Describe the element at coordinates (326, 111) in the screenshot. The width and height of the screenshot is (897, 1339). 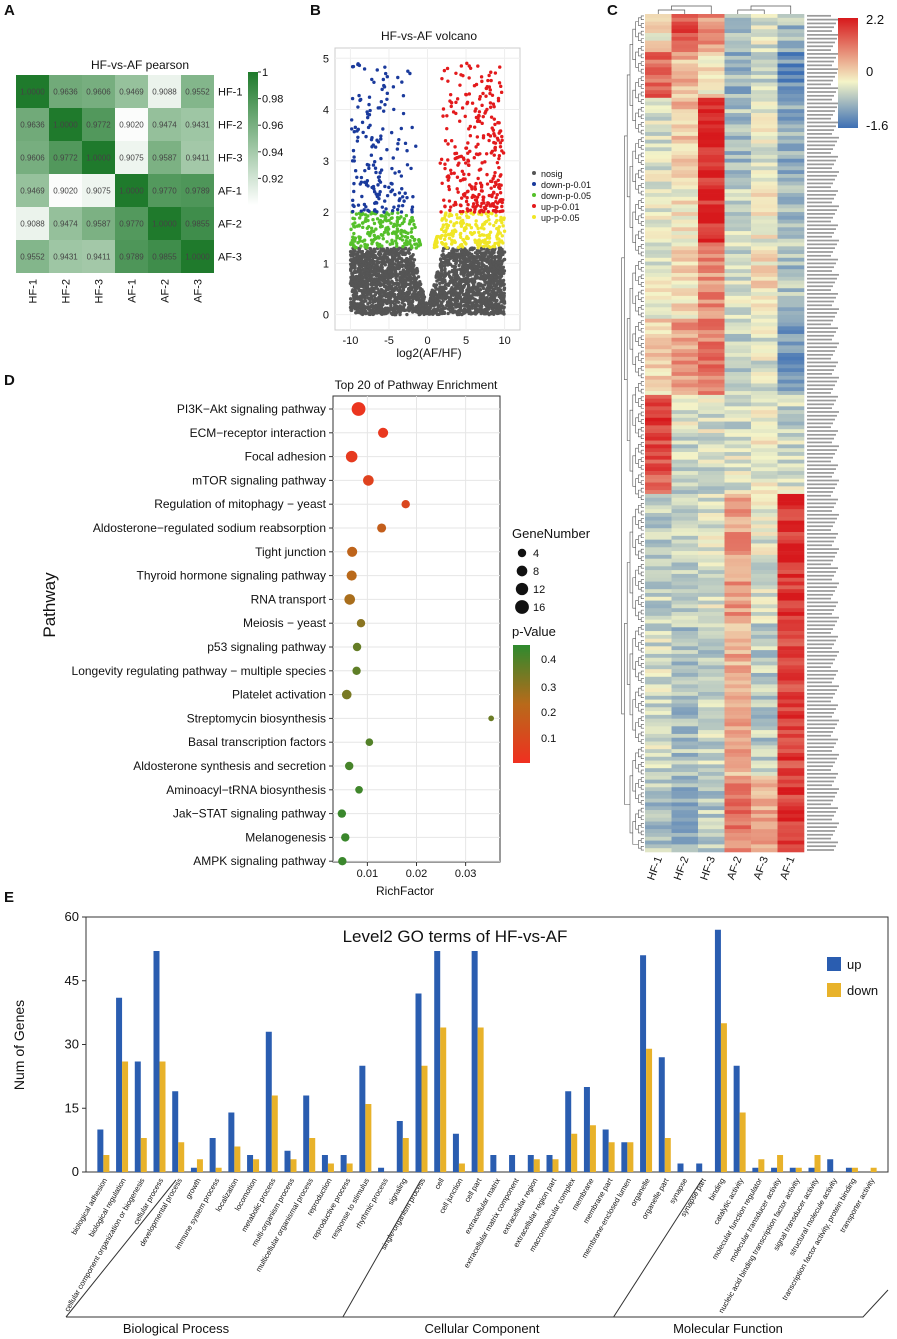
I see `volcano-y-tick: 4` at that location.